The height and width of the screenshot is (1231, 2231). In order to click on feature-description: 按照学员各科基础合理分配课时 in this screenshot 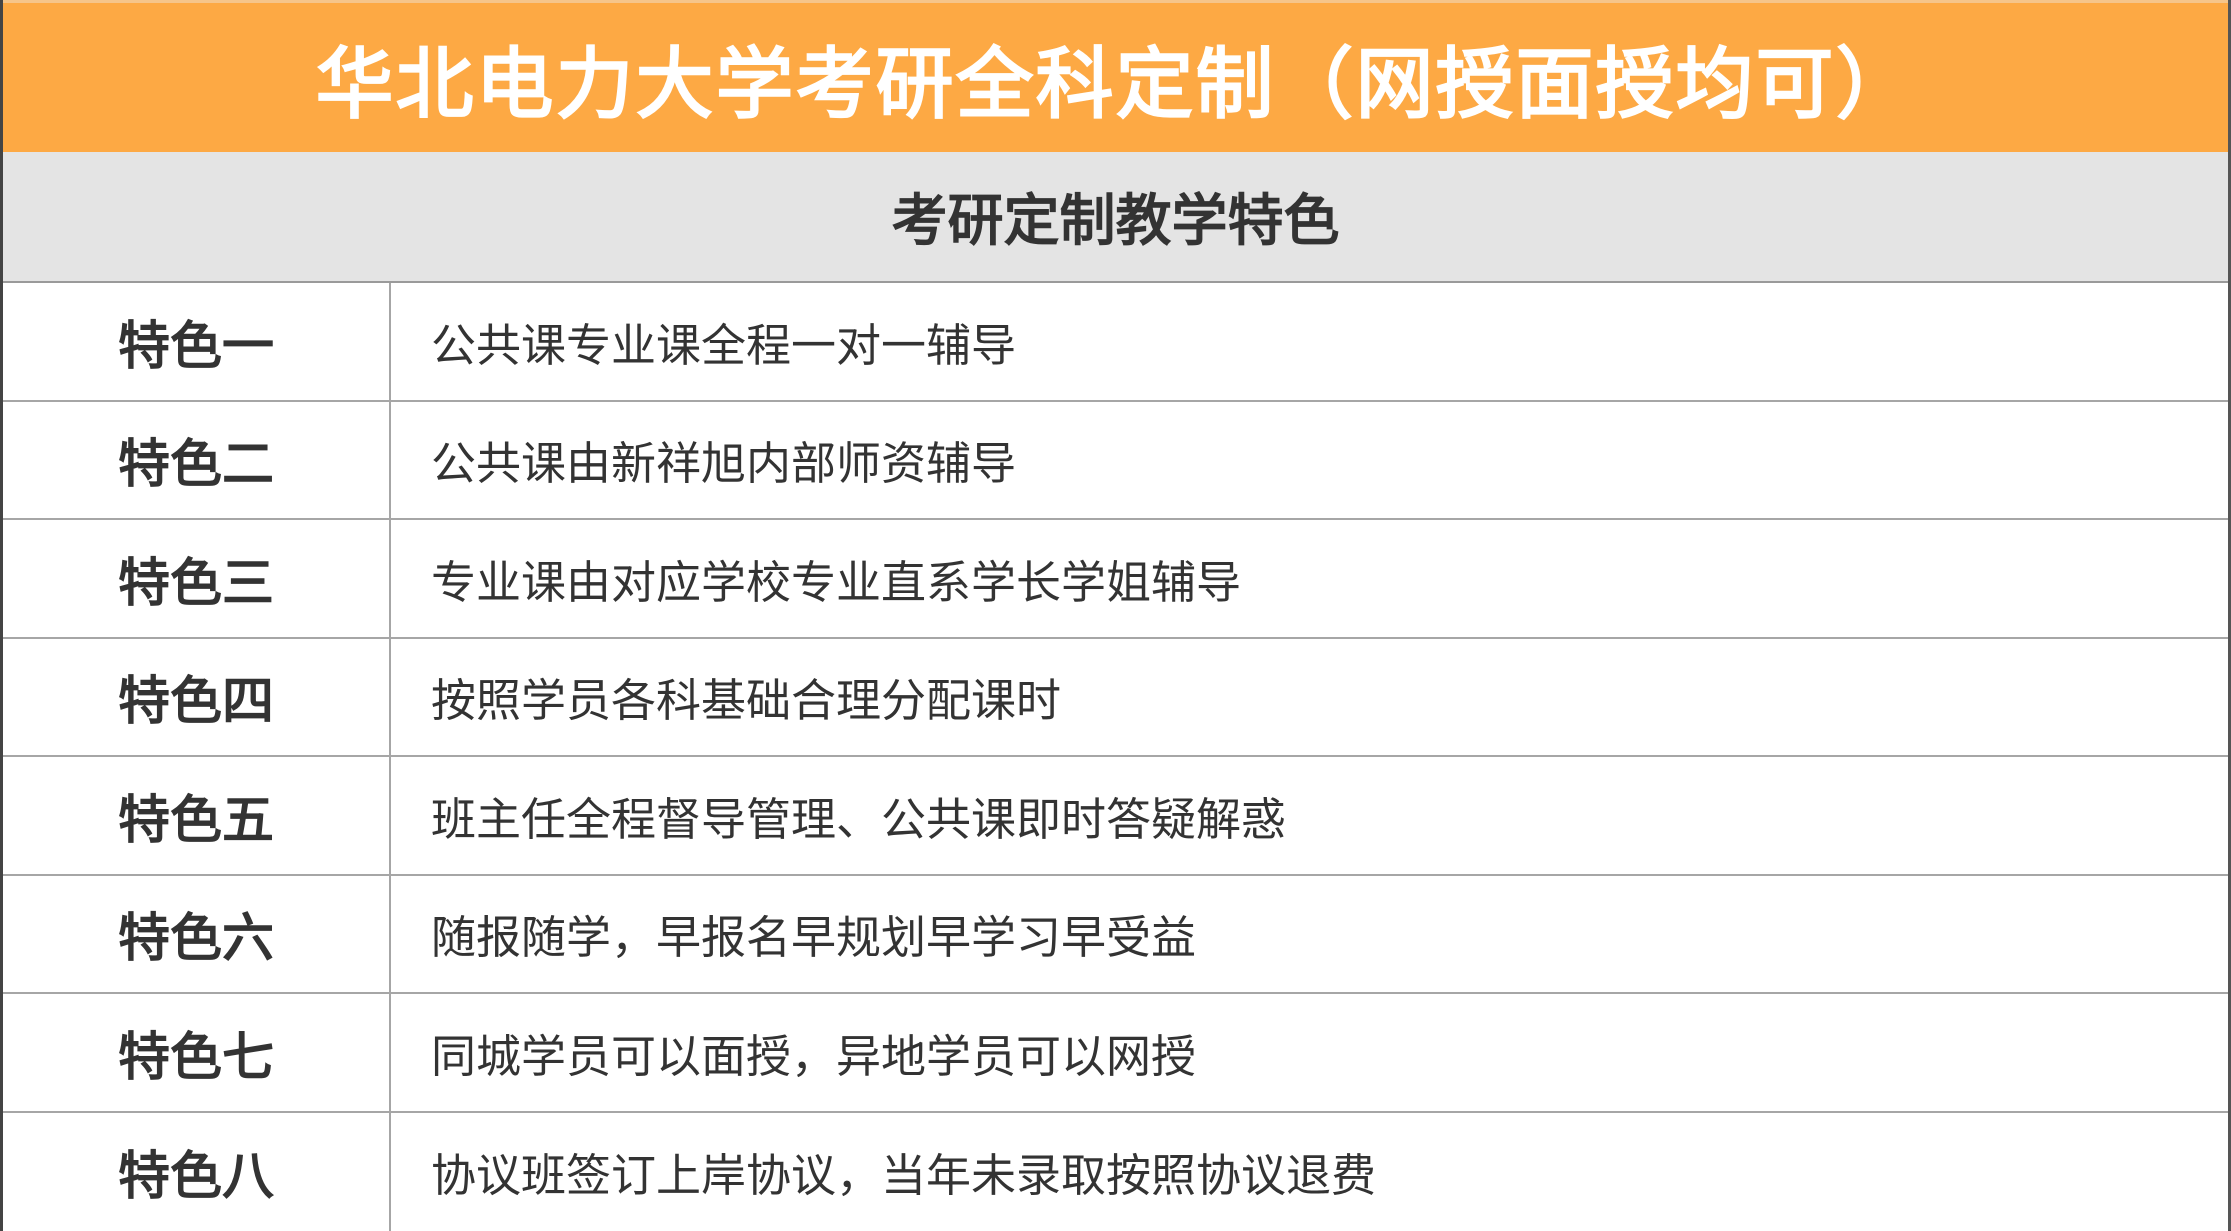, I will do `click(746, 701)`.